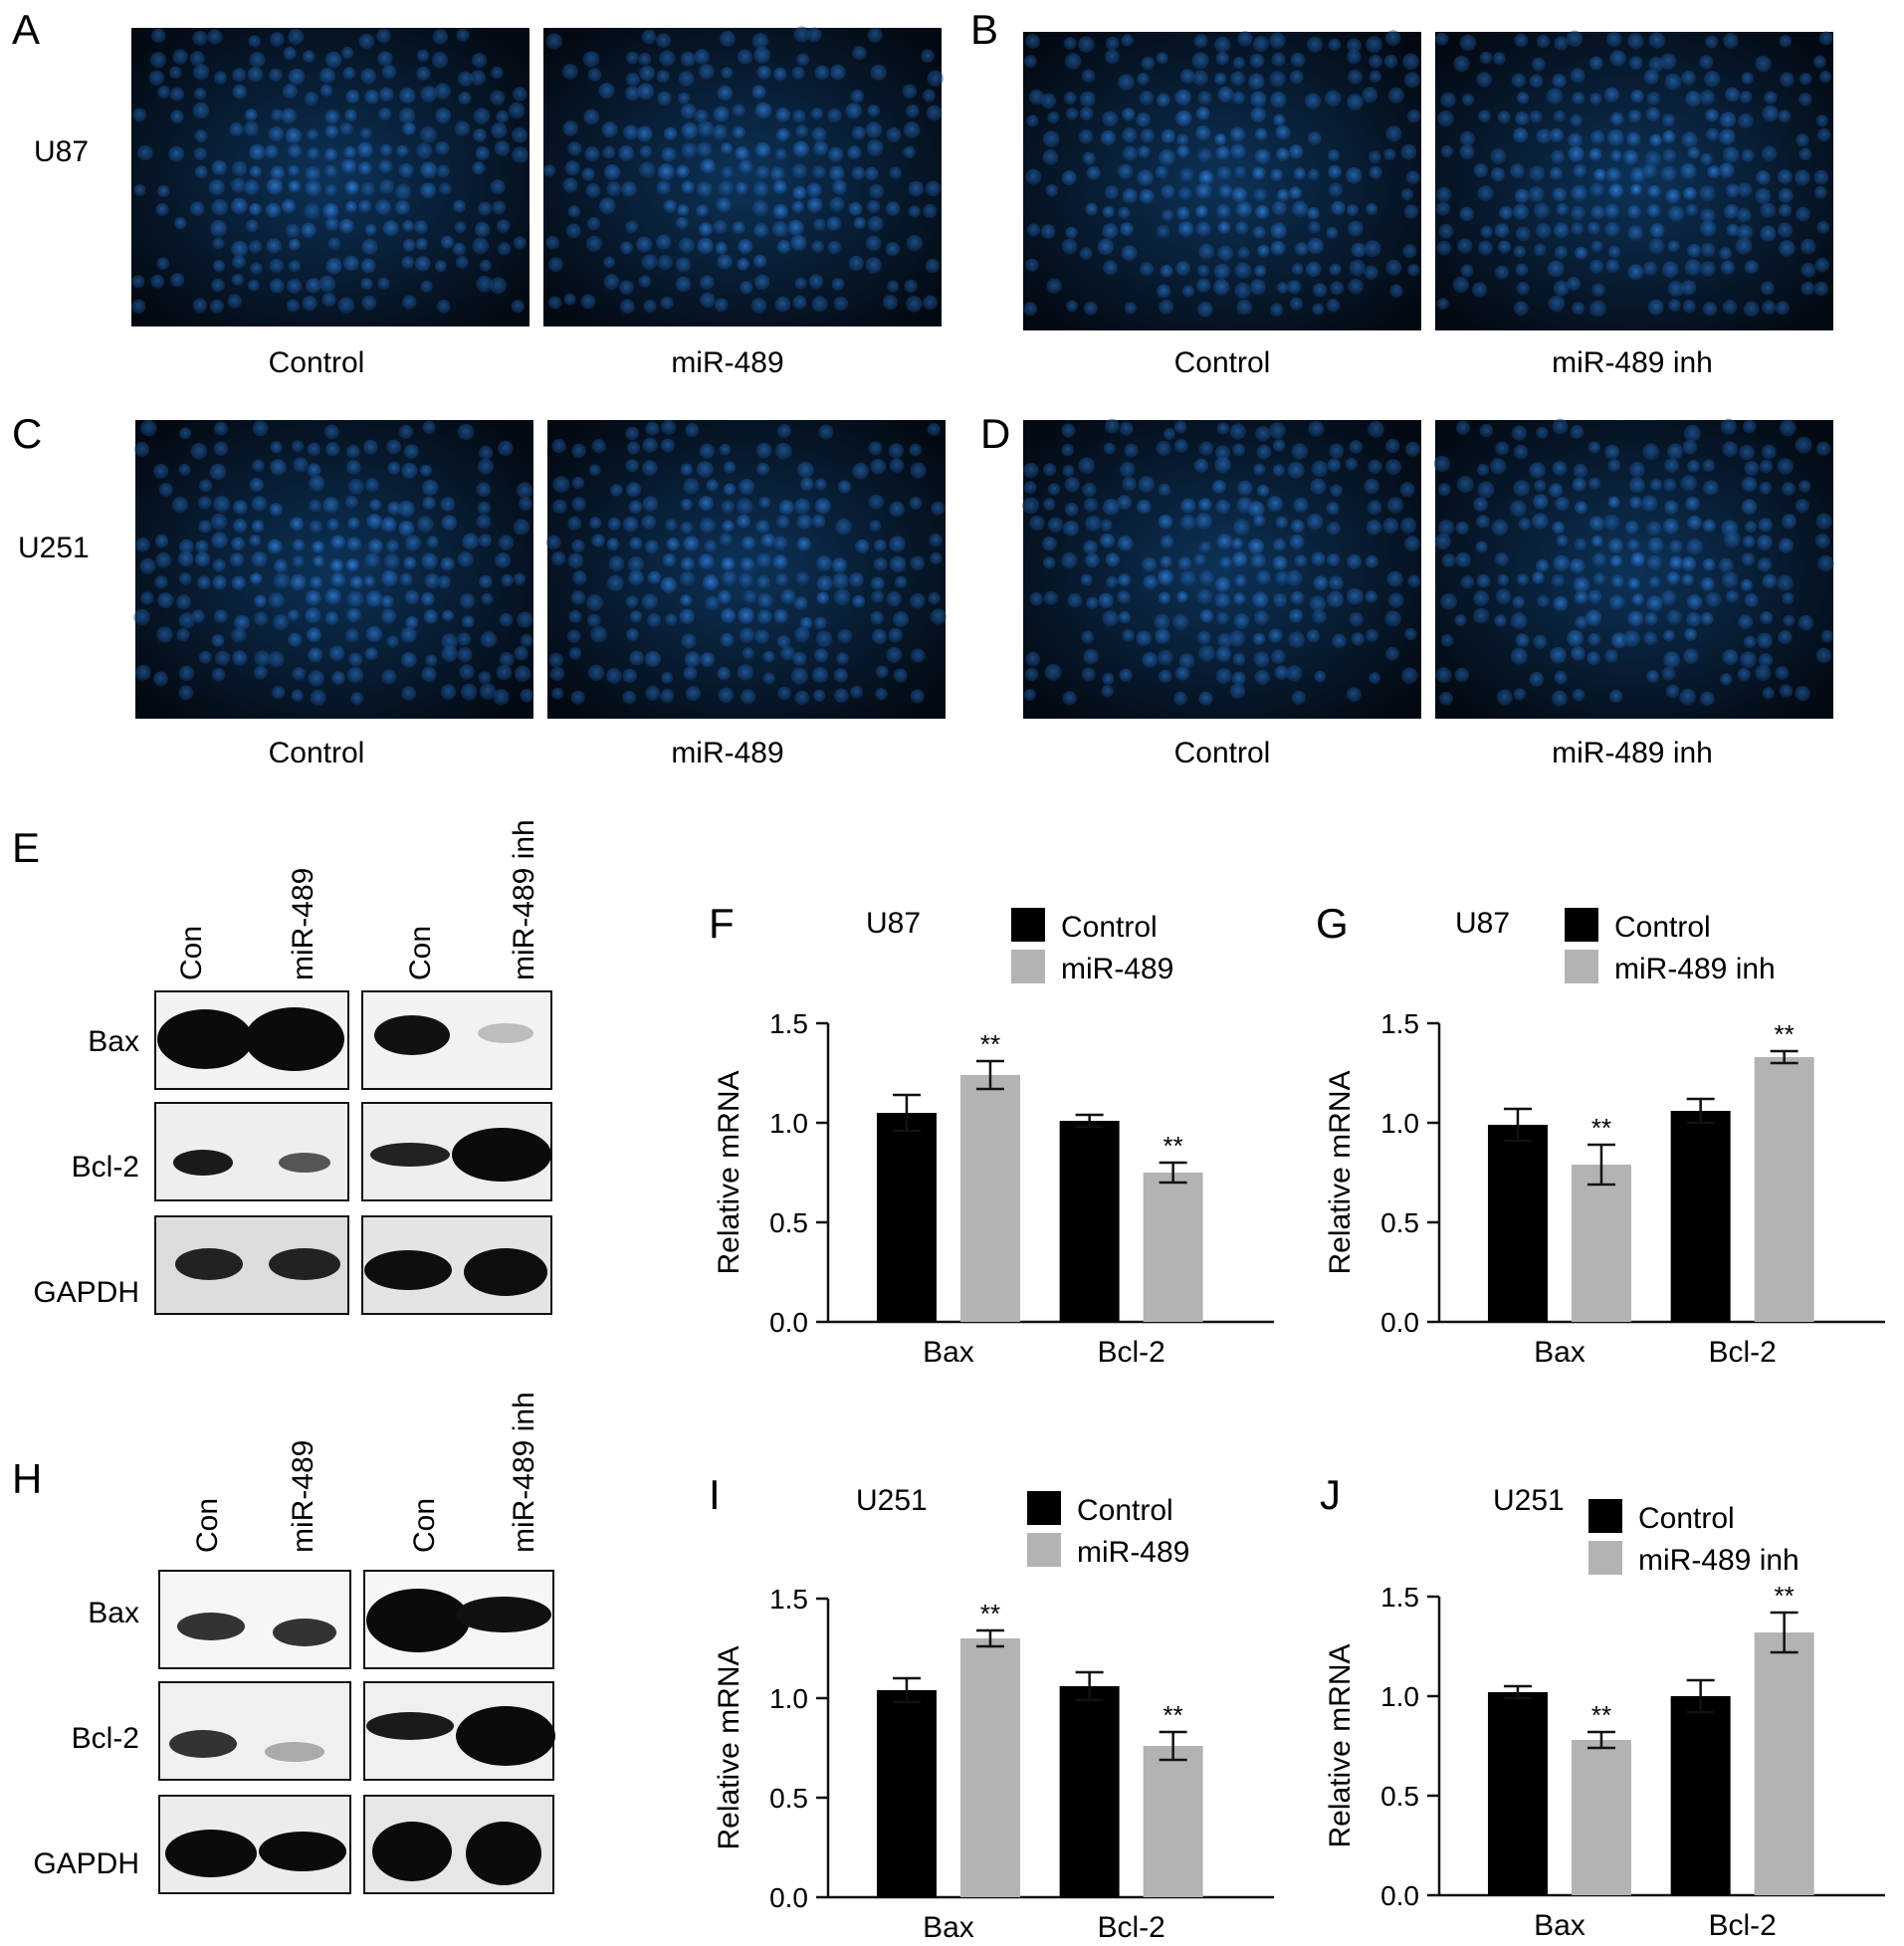  What do you see at coordinates (418, 1620) in the screenshot?
I see `band-h-bax-con-r` at bounding box center [418, 1620].